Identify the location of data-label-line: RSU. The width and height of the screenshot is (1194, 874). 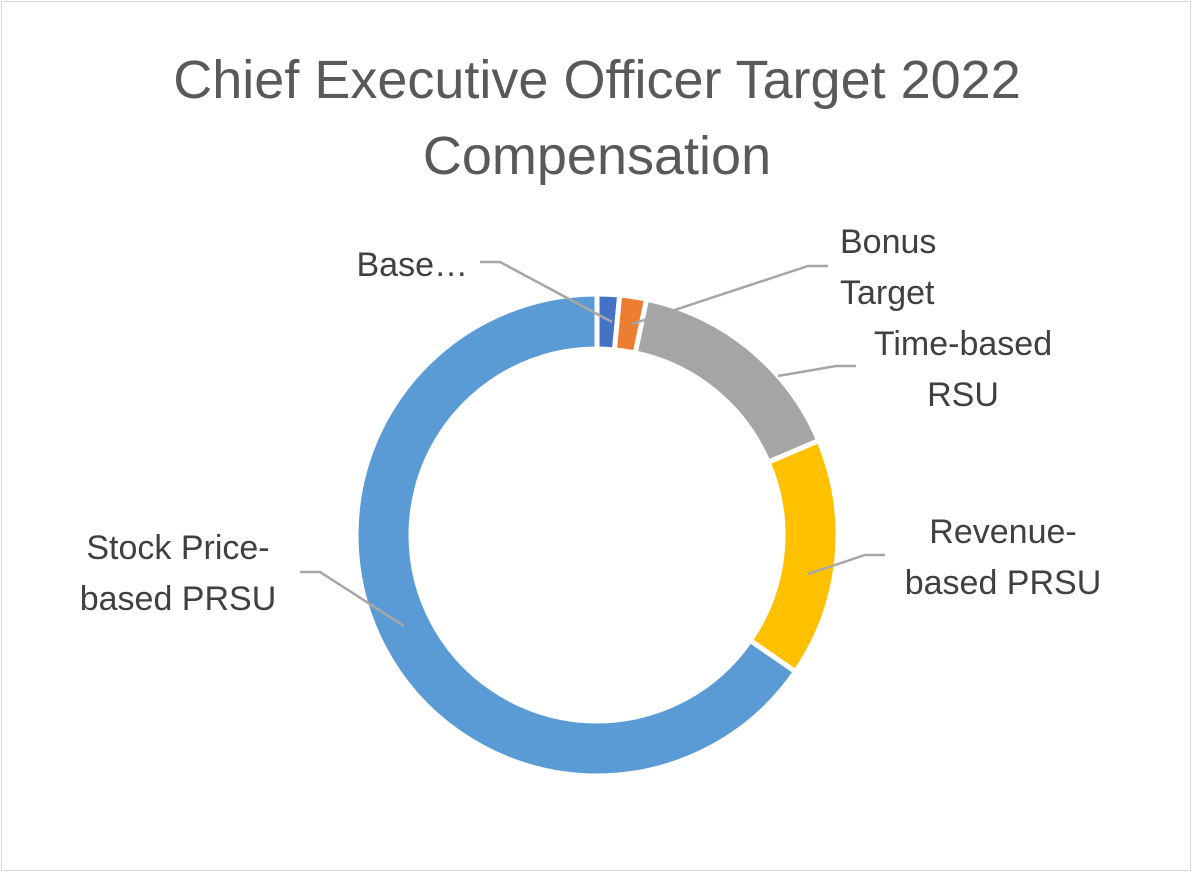
(963, 395).